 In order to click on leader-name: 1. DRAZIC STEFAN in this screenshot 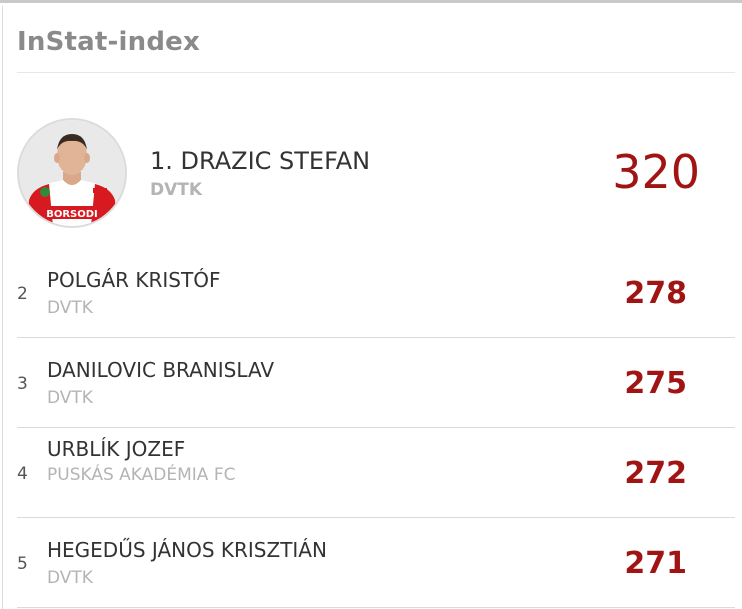, I will do `click(260, 161)`.